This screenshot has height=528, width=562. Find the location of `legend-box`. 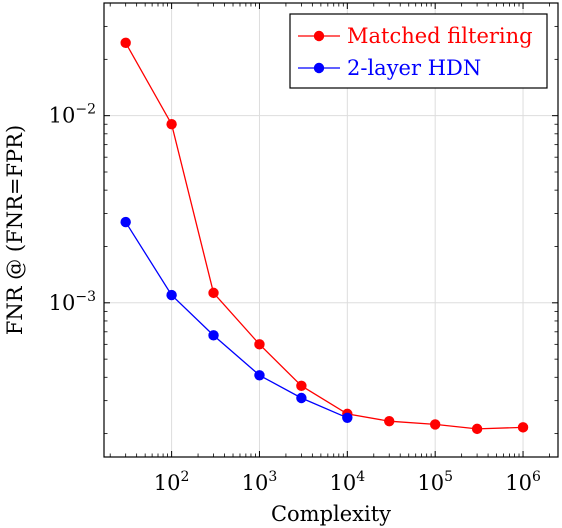

legend-box is located at coordinates (418, 51).